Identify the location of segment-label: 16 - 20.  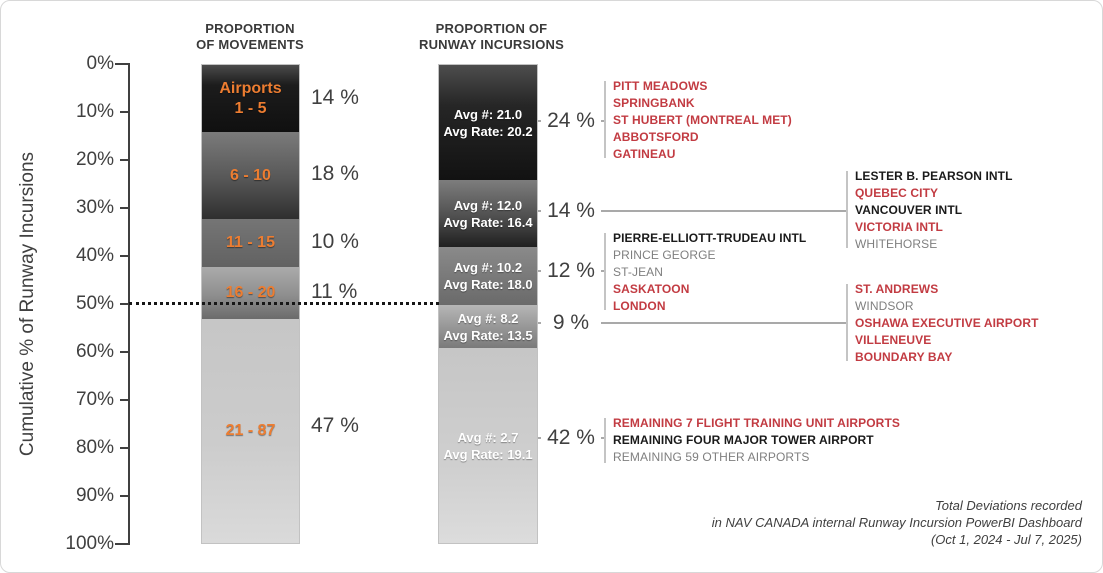
(250, 292).